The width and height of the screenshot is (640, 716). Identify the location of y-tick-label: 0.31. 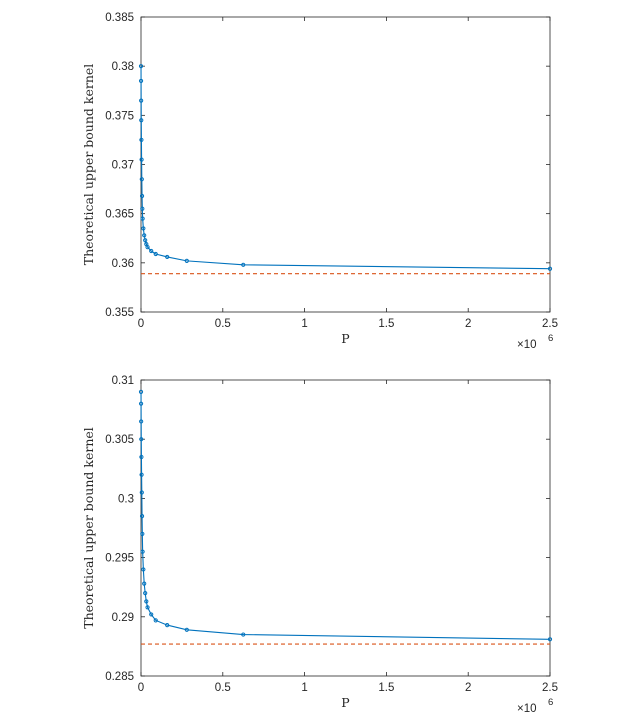
(123, 381).